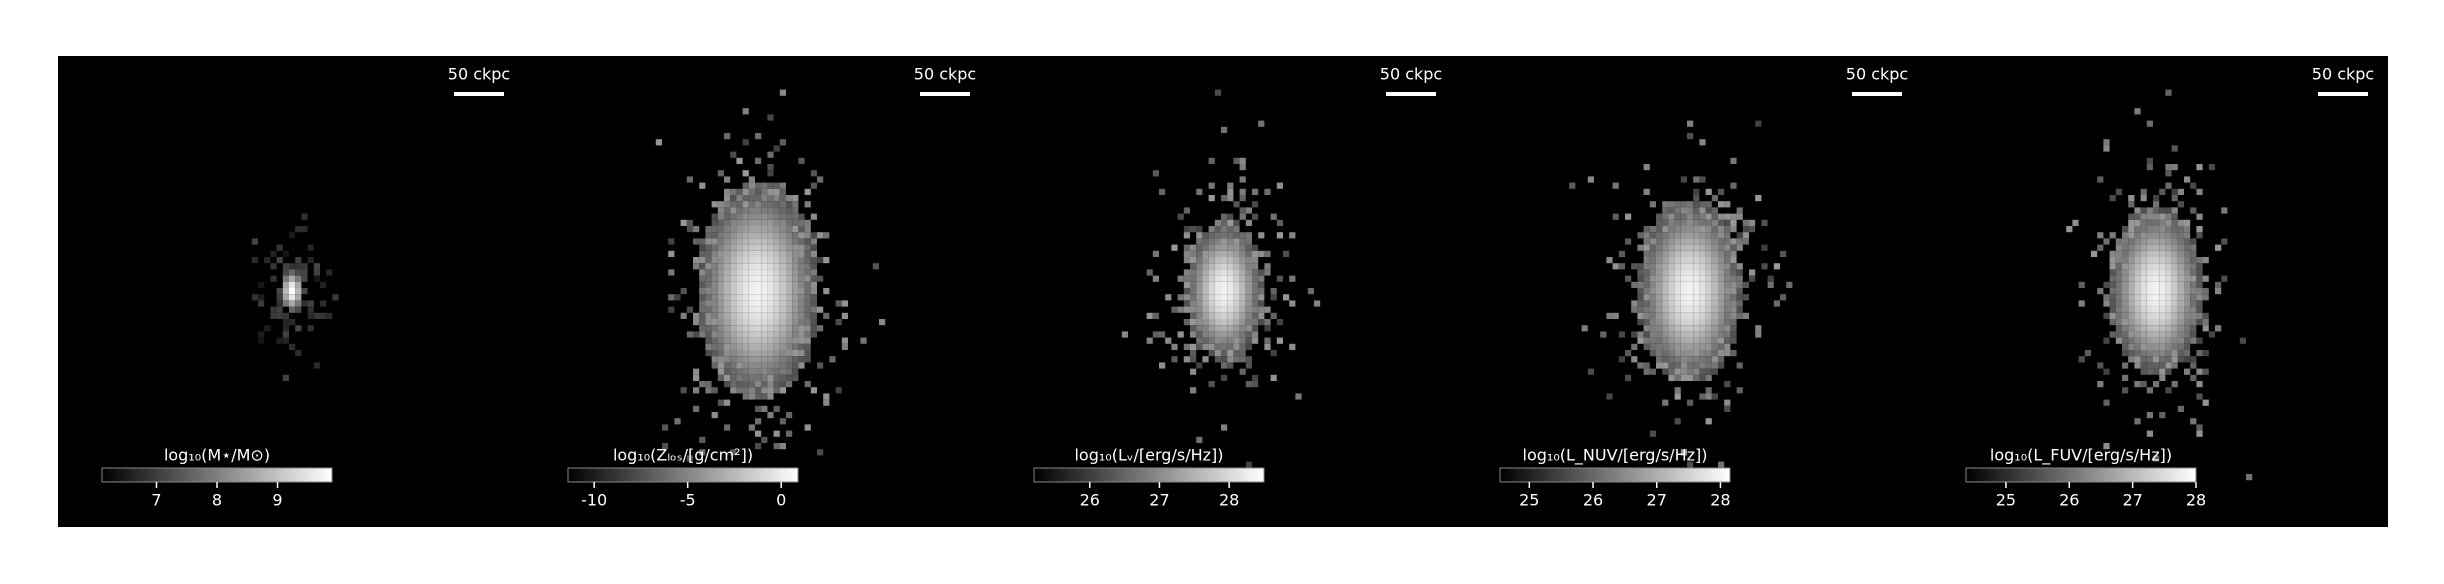 The height and width of the screenshot is (584, 2444). I want to click on colorbar-label: log₁₀(M⋆/M⊙), so click(217, 455).